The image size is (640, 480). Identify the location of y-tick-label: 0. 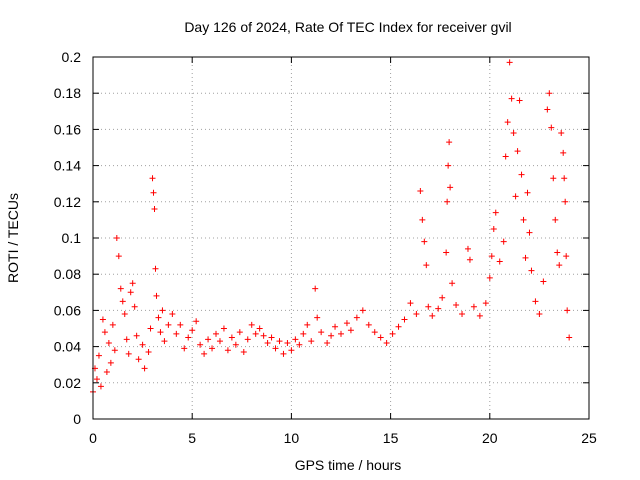
(77, 419).